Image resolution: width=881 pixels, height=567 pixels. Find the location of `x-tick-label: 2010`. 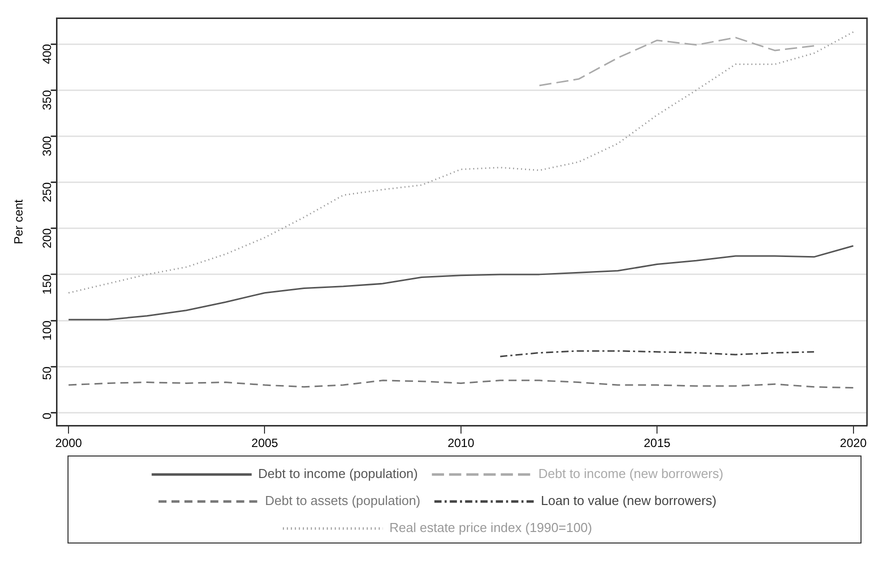

x-tick-label: 2010 is located at coordinates (461, 443).